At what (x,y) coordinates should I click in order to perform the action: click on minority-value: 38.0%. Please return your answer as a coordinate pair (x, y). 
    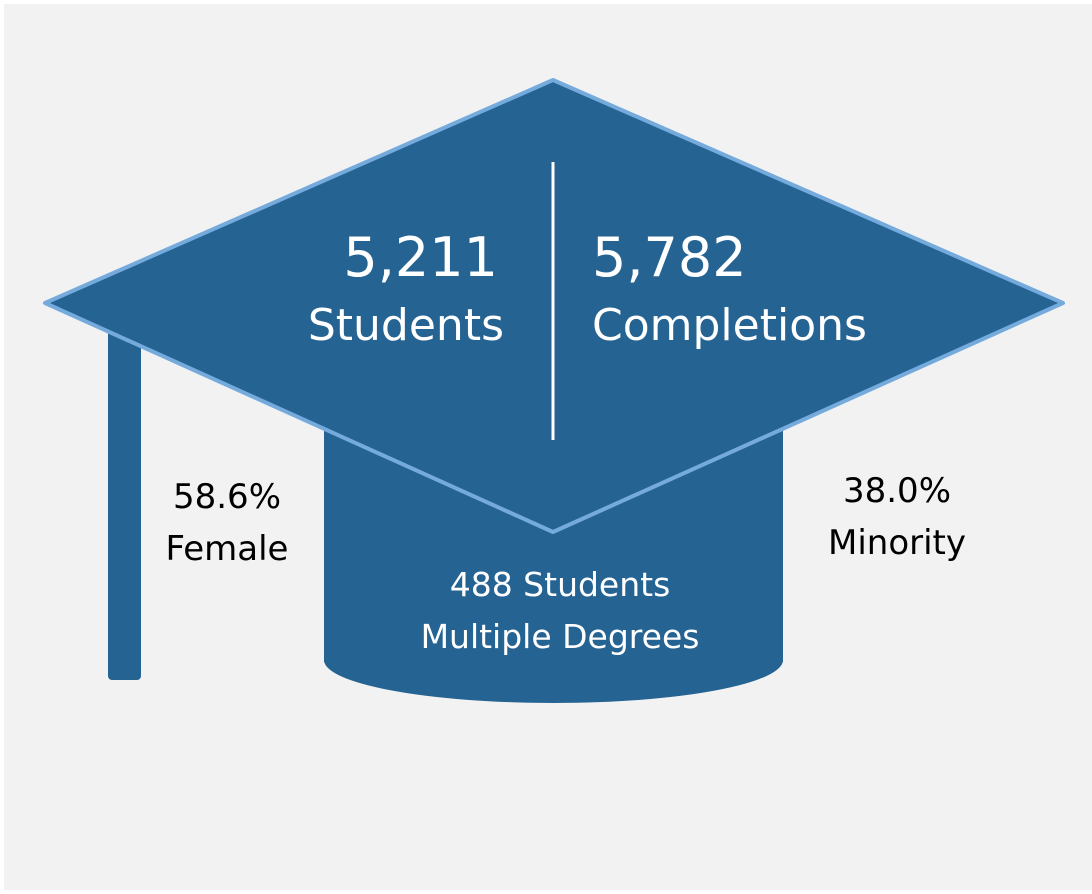
    Looking at the image, I should click on (897, 491).